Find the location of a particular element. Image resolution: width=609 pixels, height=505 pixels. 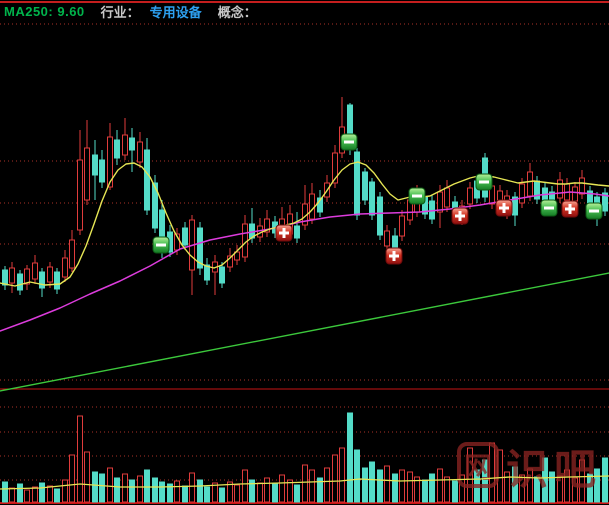

industry-label: 行业： is located at coordinates (120, 12).